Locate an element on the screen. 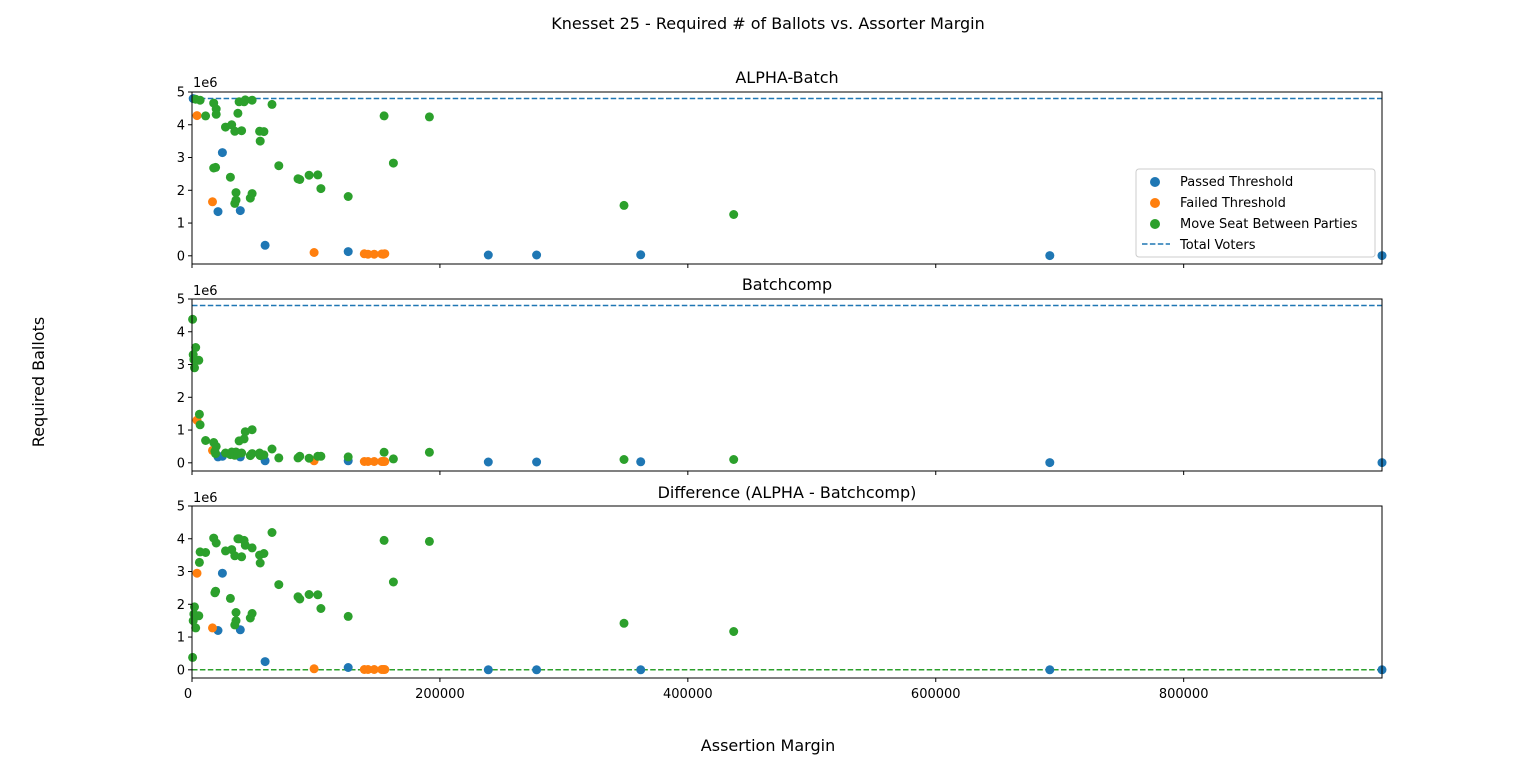  x-tick-label: 600000 is located at coordinates (936, 694).